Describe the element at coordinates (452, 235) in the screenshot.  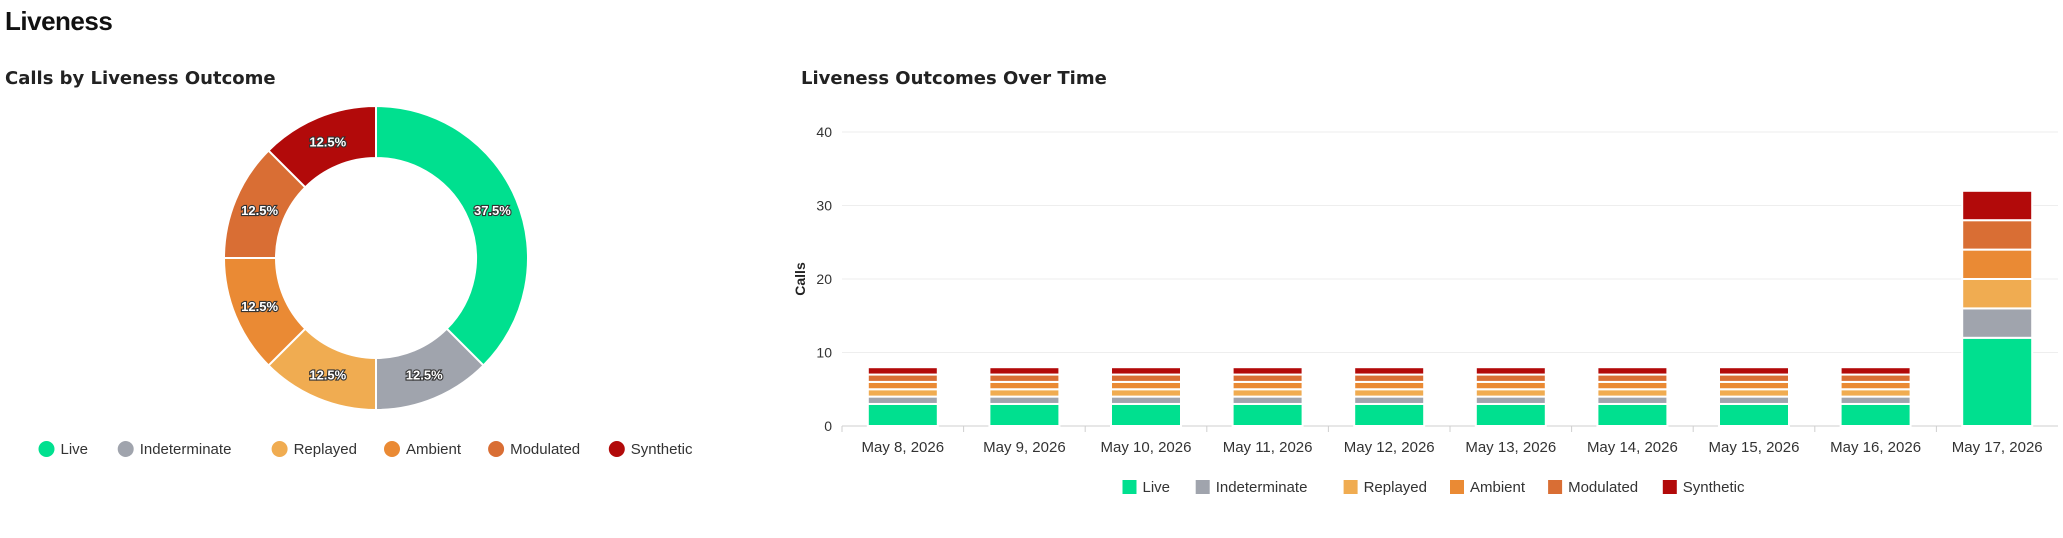
I see `donut-slice-live` at that location.